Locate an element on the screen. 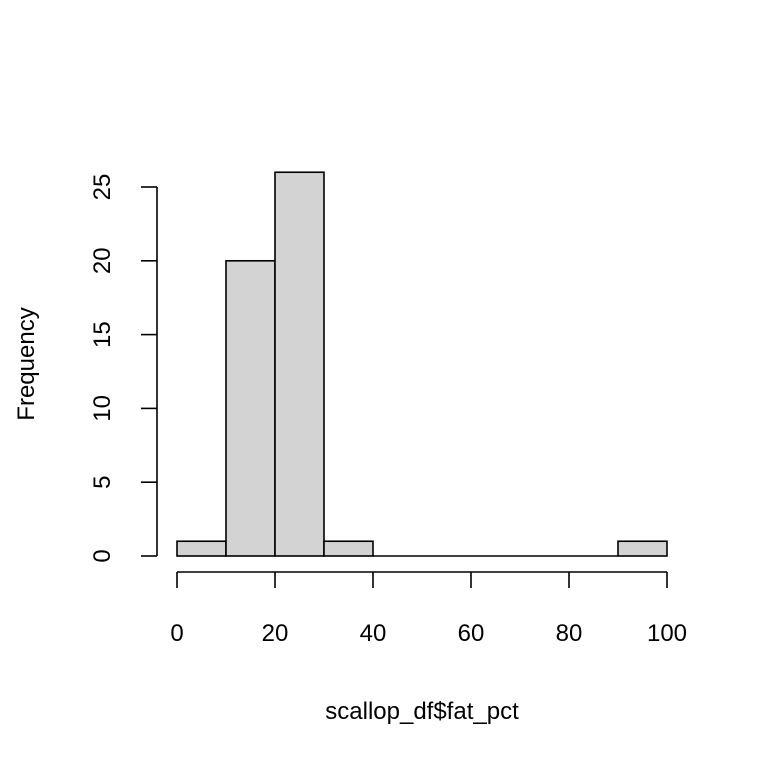  y-tick-label-20: 20 is located at coordinates (102, 260).